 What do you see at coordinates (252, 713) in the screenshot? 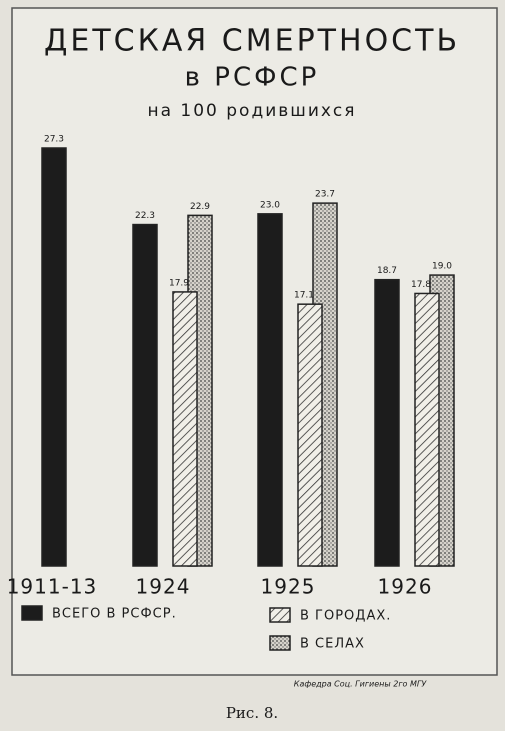
I see `caption: Рис. 8.` at bounding box center [252, 713].